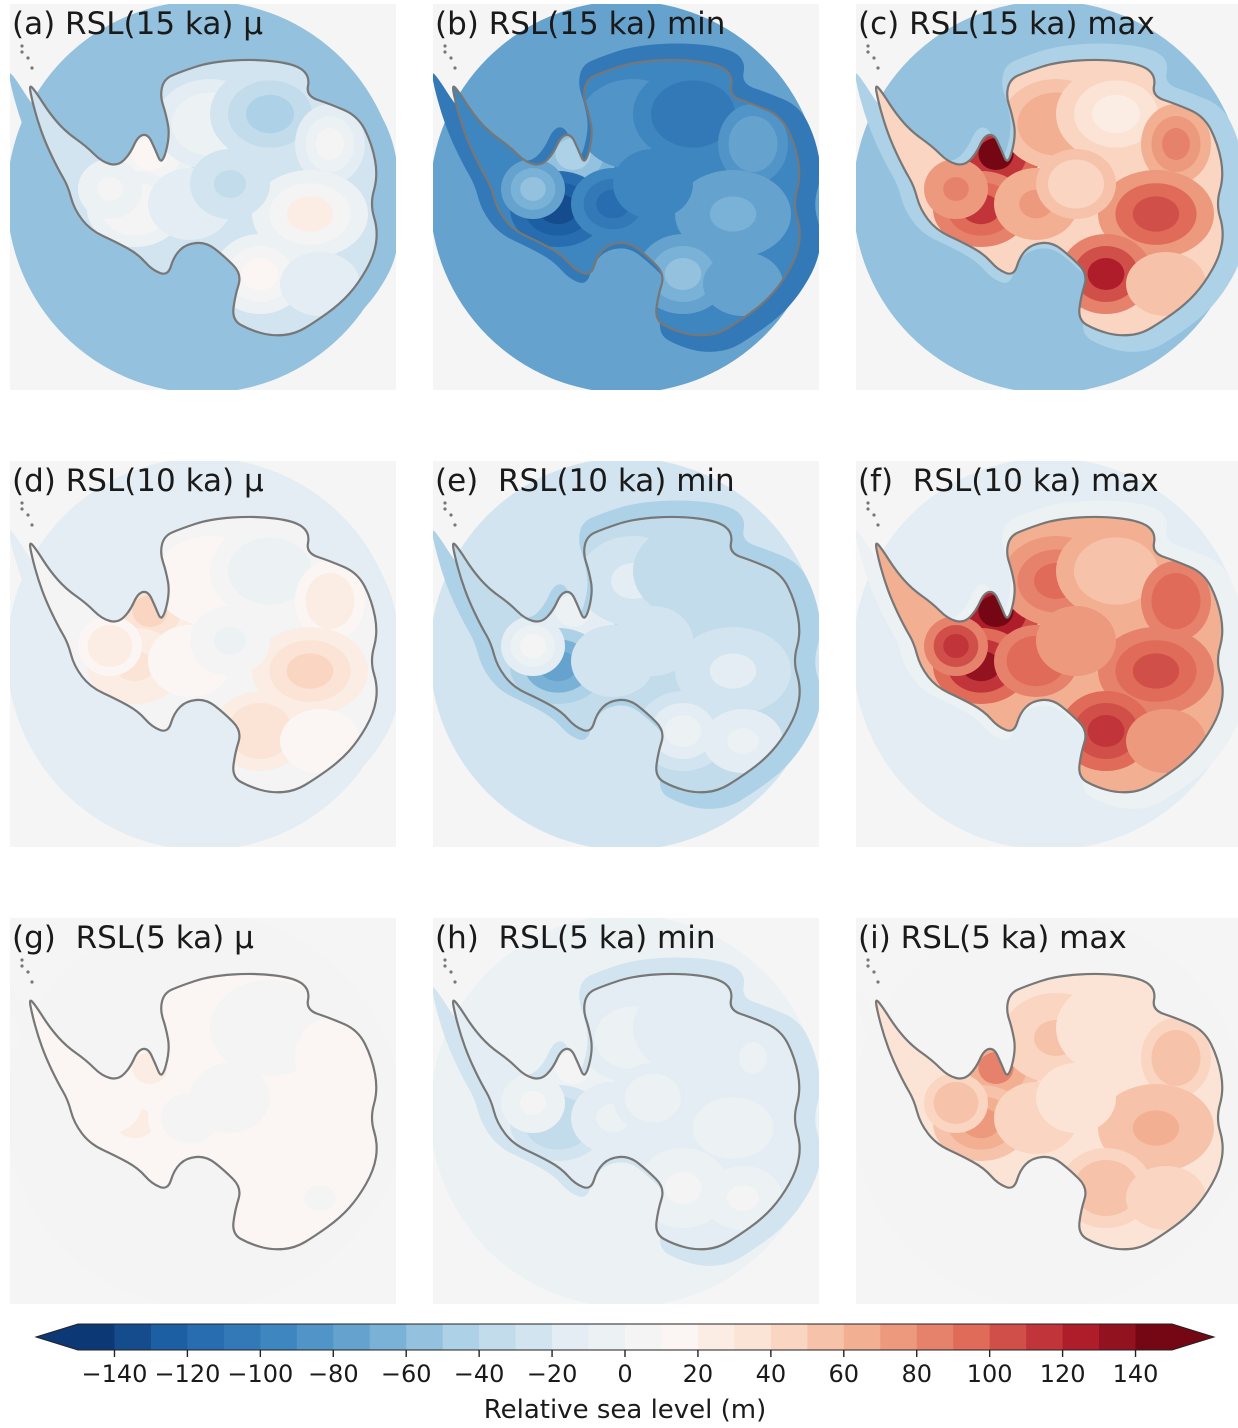 The width and height of the screenshot is (1238, 1428). Describe the element at coordinates (626, 1111) in the screenshot. I see `map-panel-h: (h) RSL(5 ka) min` at that location.